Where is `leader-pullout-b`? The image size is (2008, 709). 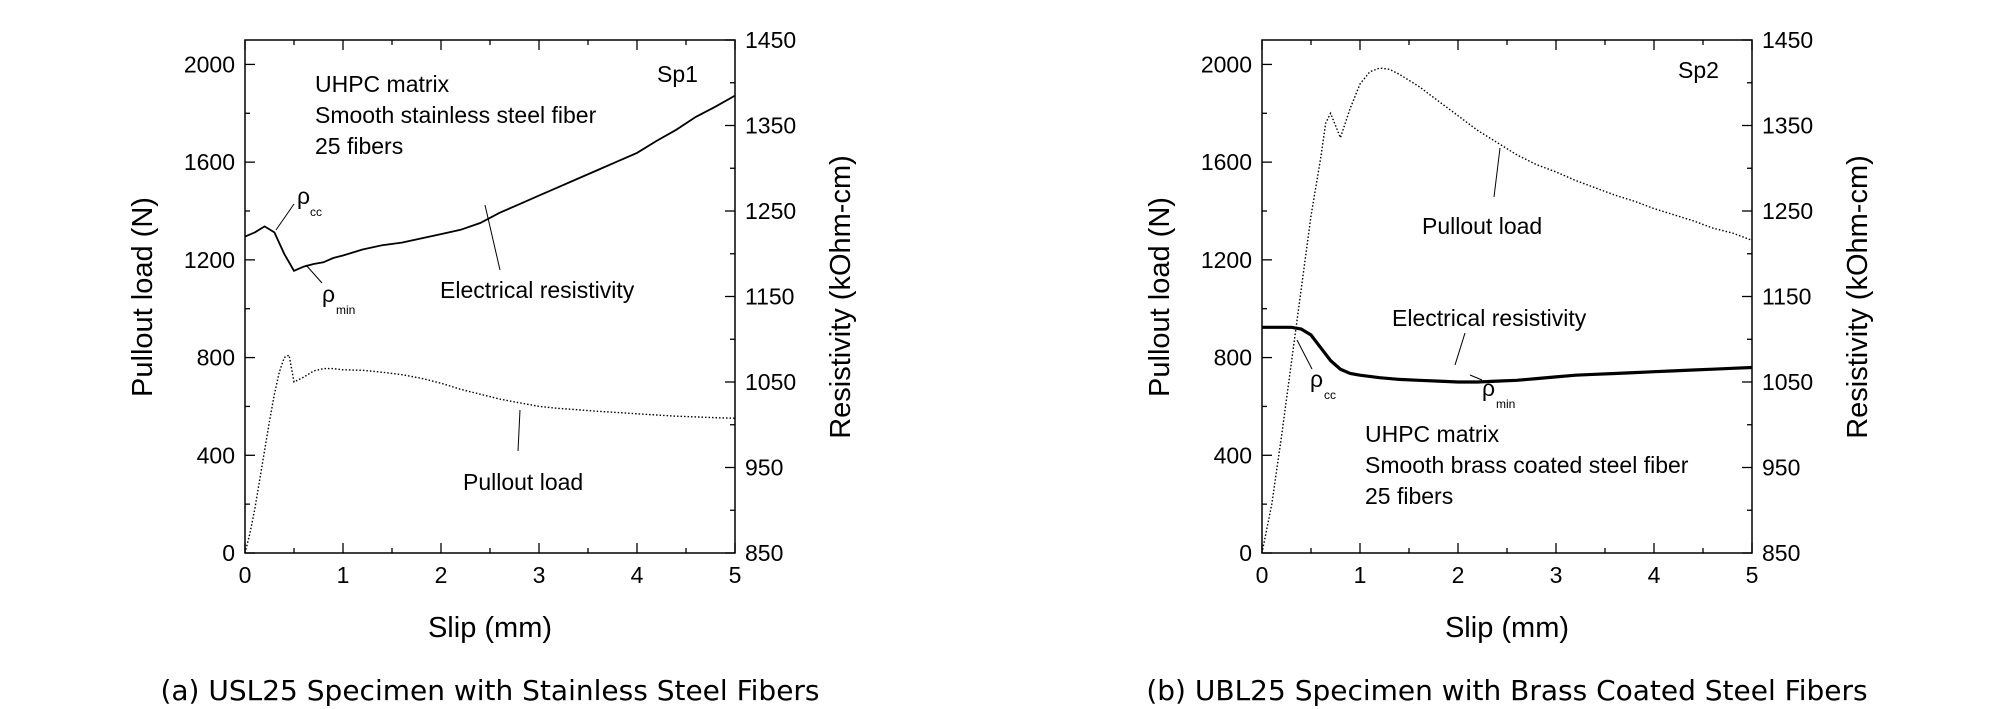 leader-pullout-b is located at coordinates (1497, 172).